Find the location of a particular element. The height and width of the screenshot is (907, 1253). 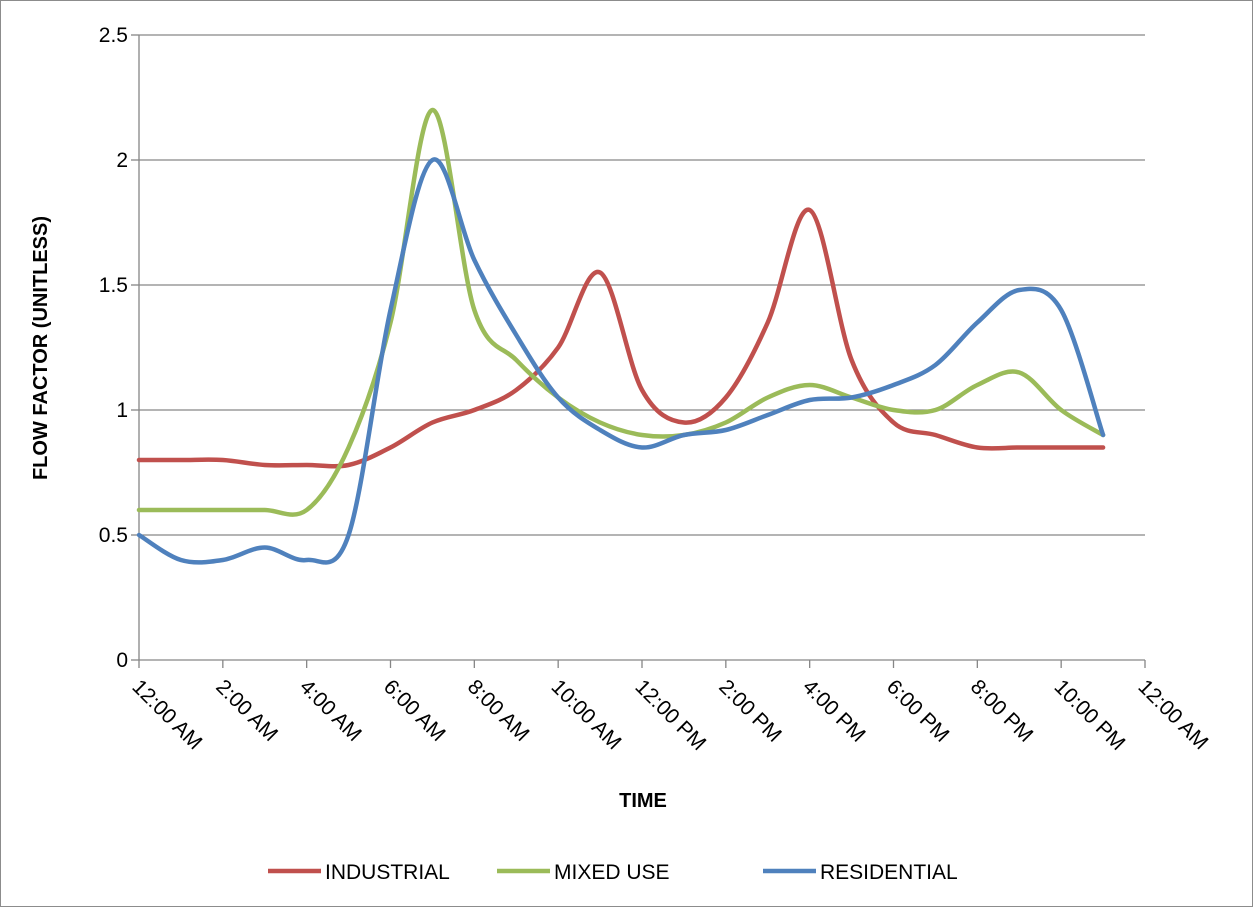

y-axis-title: FLOW FACTOR (UNITLESS) is located at coordinates (41, 348).